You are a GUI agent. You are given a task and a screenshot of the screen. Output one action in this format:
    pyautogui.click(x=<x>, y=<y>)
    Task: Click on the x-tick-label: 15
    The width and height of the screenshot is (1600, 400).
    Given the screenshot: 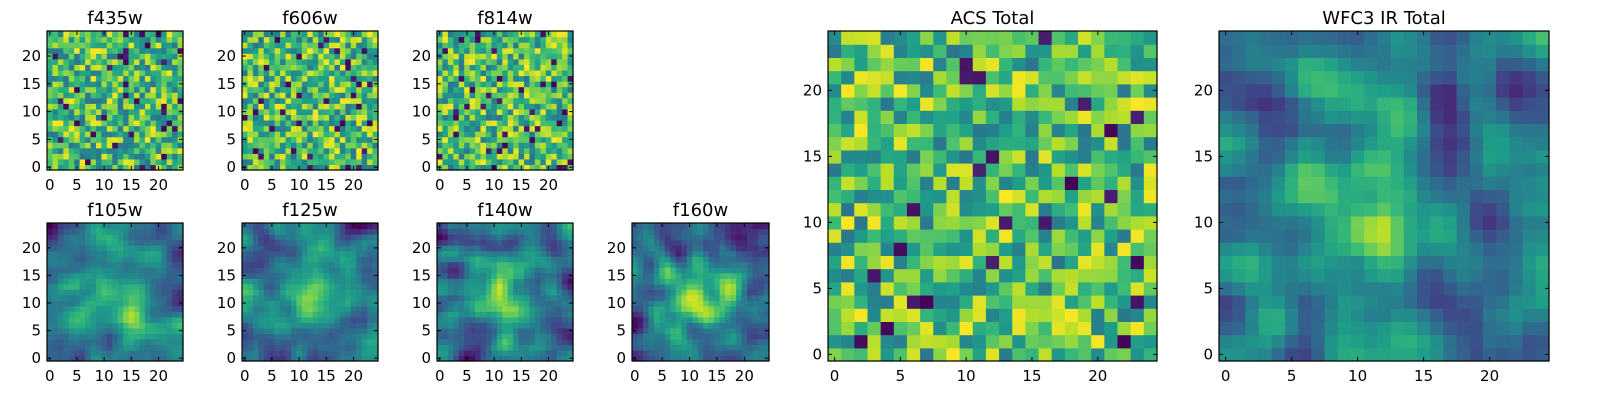 What is the action you would take?
    pyautogui.click(x=131, y=185)
    